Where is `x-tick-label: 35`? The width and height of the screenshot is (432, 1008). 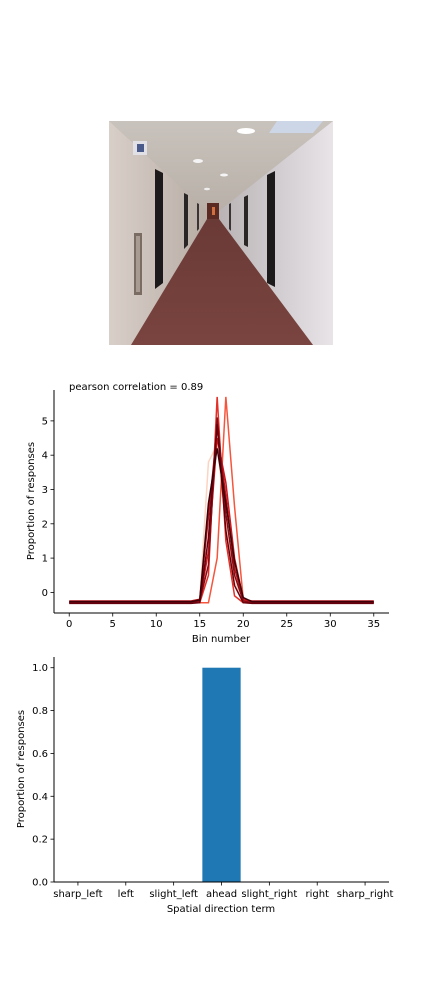
x-tick-label: 35 is located at coordinates (373, 624).